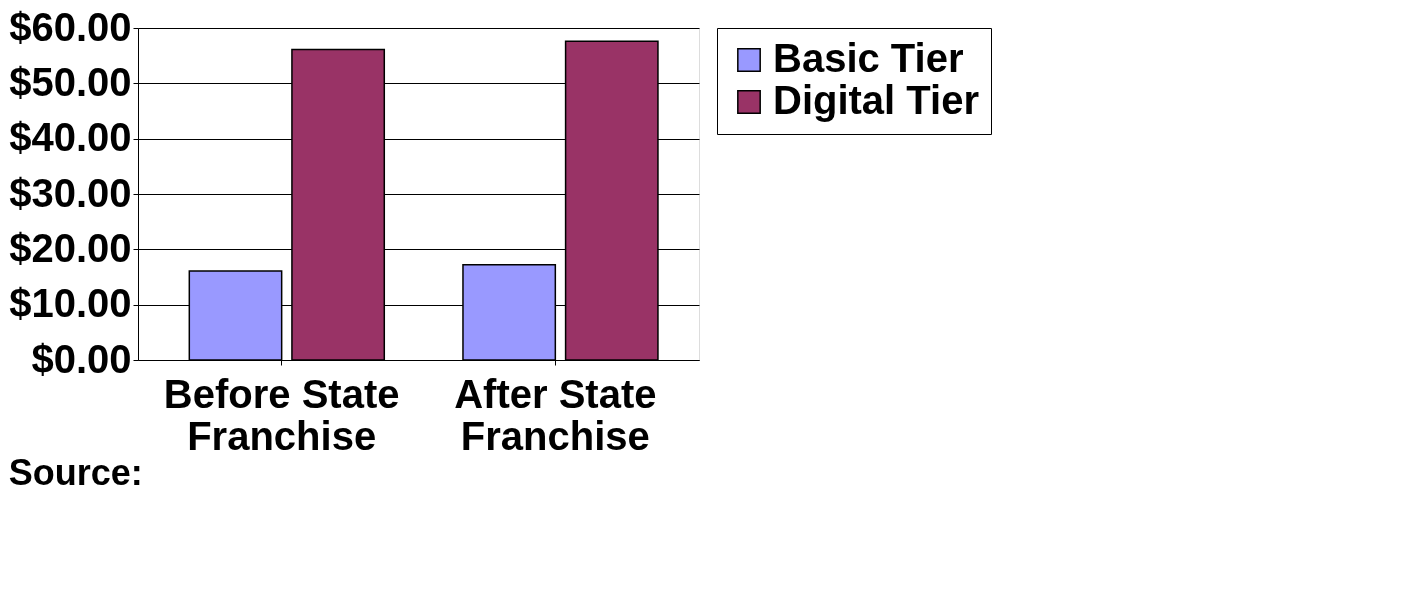 Image resolution: width=1405 pixels, height=607 pixels. I want to click on y-tick-label: $60.00, so click(70, 26).